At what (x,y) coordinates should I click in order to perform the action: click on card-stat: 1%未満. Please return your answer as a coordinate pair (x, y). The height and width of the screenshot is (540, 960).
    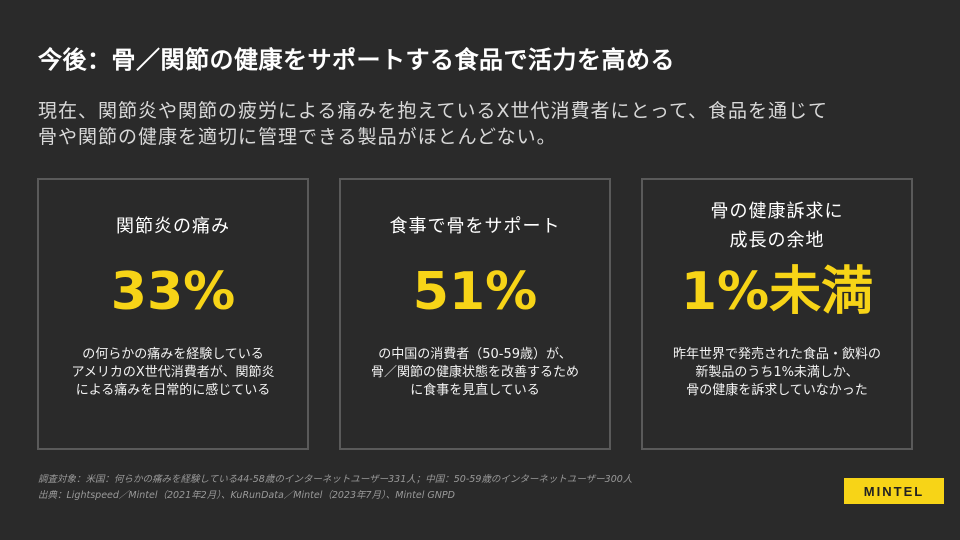
    Looking at the image, I should click on (777, 292).